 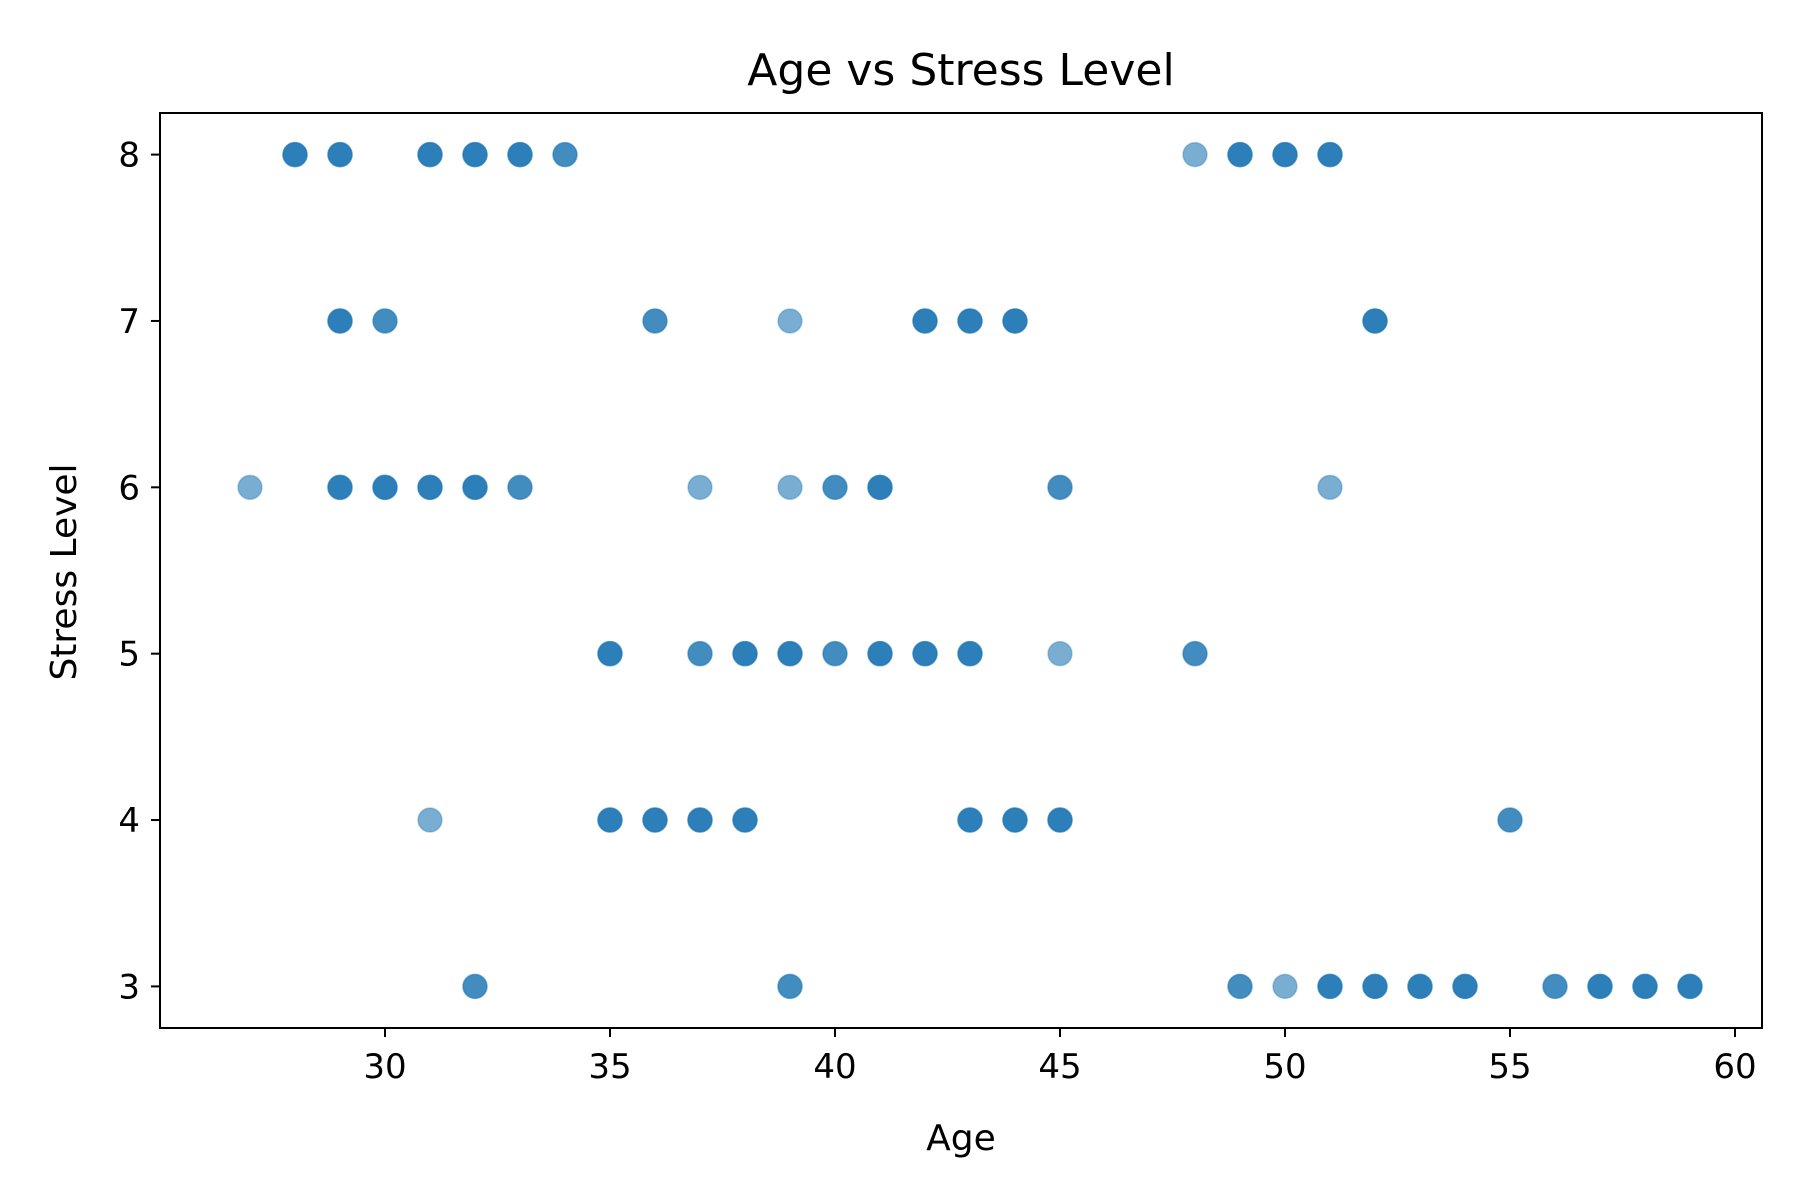 I want to click on x-tick-label: 35, so click(x=609, y=1067).